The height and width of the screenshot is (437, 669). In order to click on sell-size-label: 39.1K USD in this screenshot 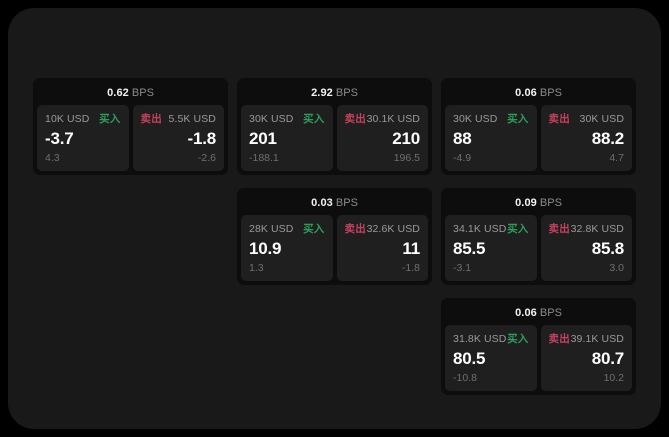, I will do `click(597, 338)`.